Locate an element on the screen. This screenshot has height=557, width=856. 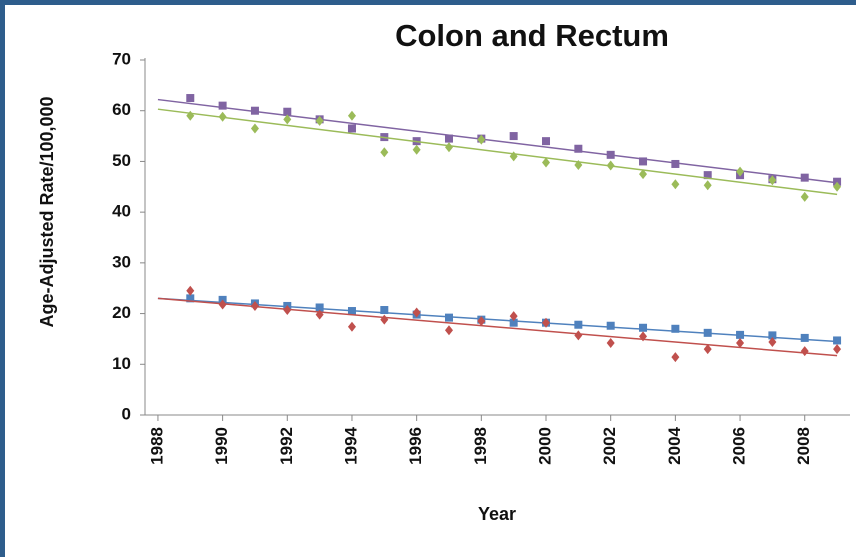
x-tick-label: 2002 is located at coordinates (609, 446).